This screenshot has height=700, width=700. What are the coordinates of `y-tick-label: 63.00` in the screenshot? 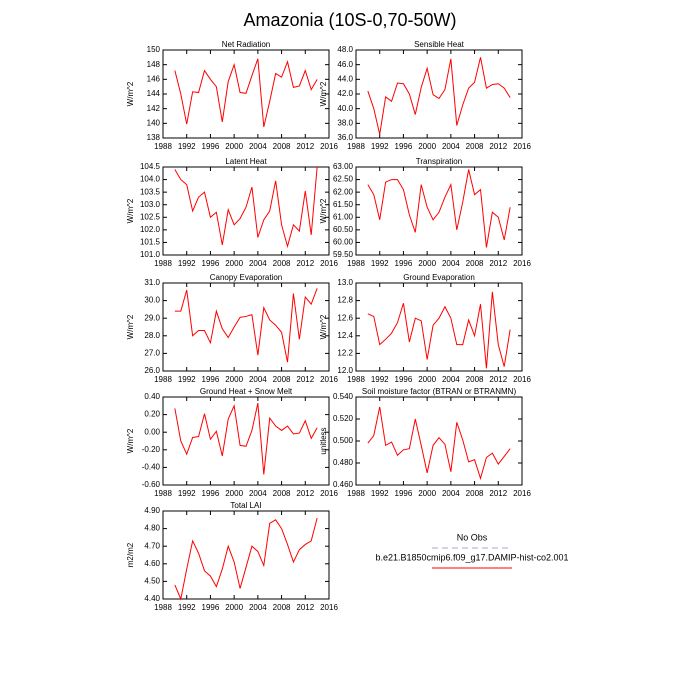 It's located at (343, 166).